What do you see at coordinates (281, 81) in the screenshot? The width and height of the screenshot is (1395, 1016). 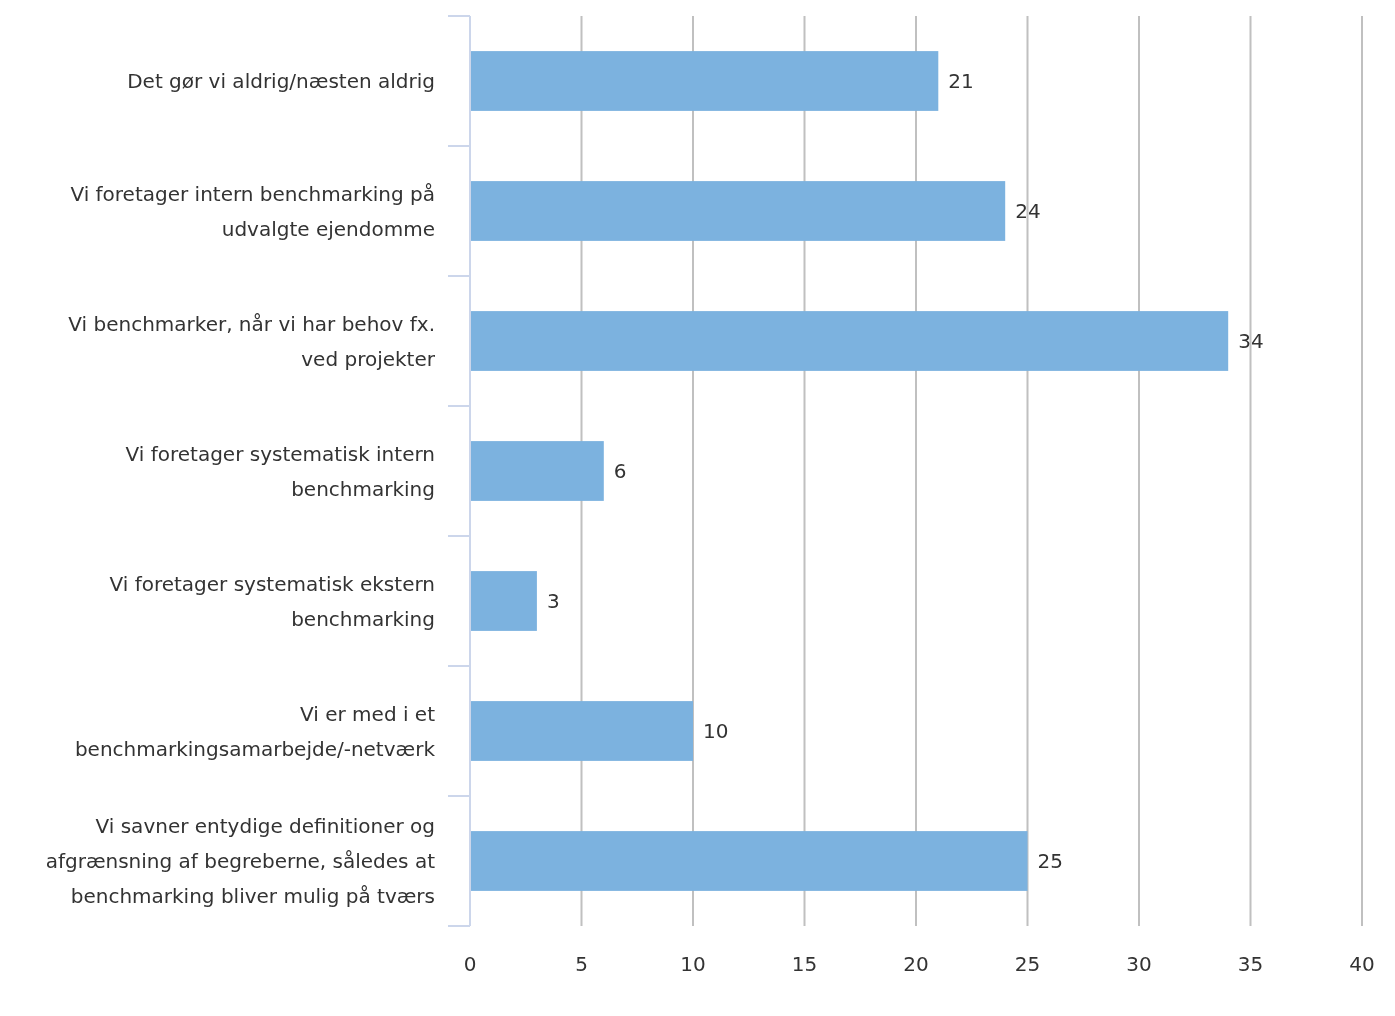 I see `y-tick-label: Det gør vi aldrig/næsten aldrig` at bounding box center [281, 81].